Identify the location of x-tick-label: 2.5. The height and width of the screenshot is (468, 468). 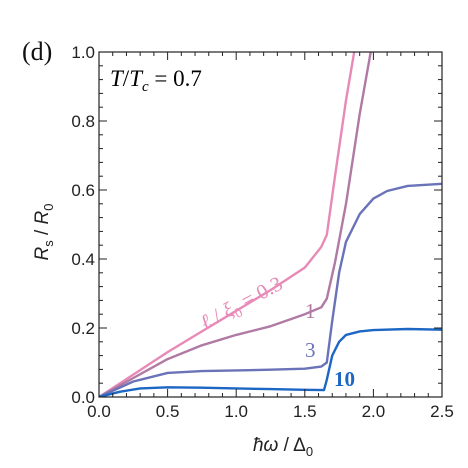
(442, 411).